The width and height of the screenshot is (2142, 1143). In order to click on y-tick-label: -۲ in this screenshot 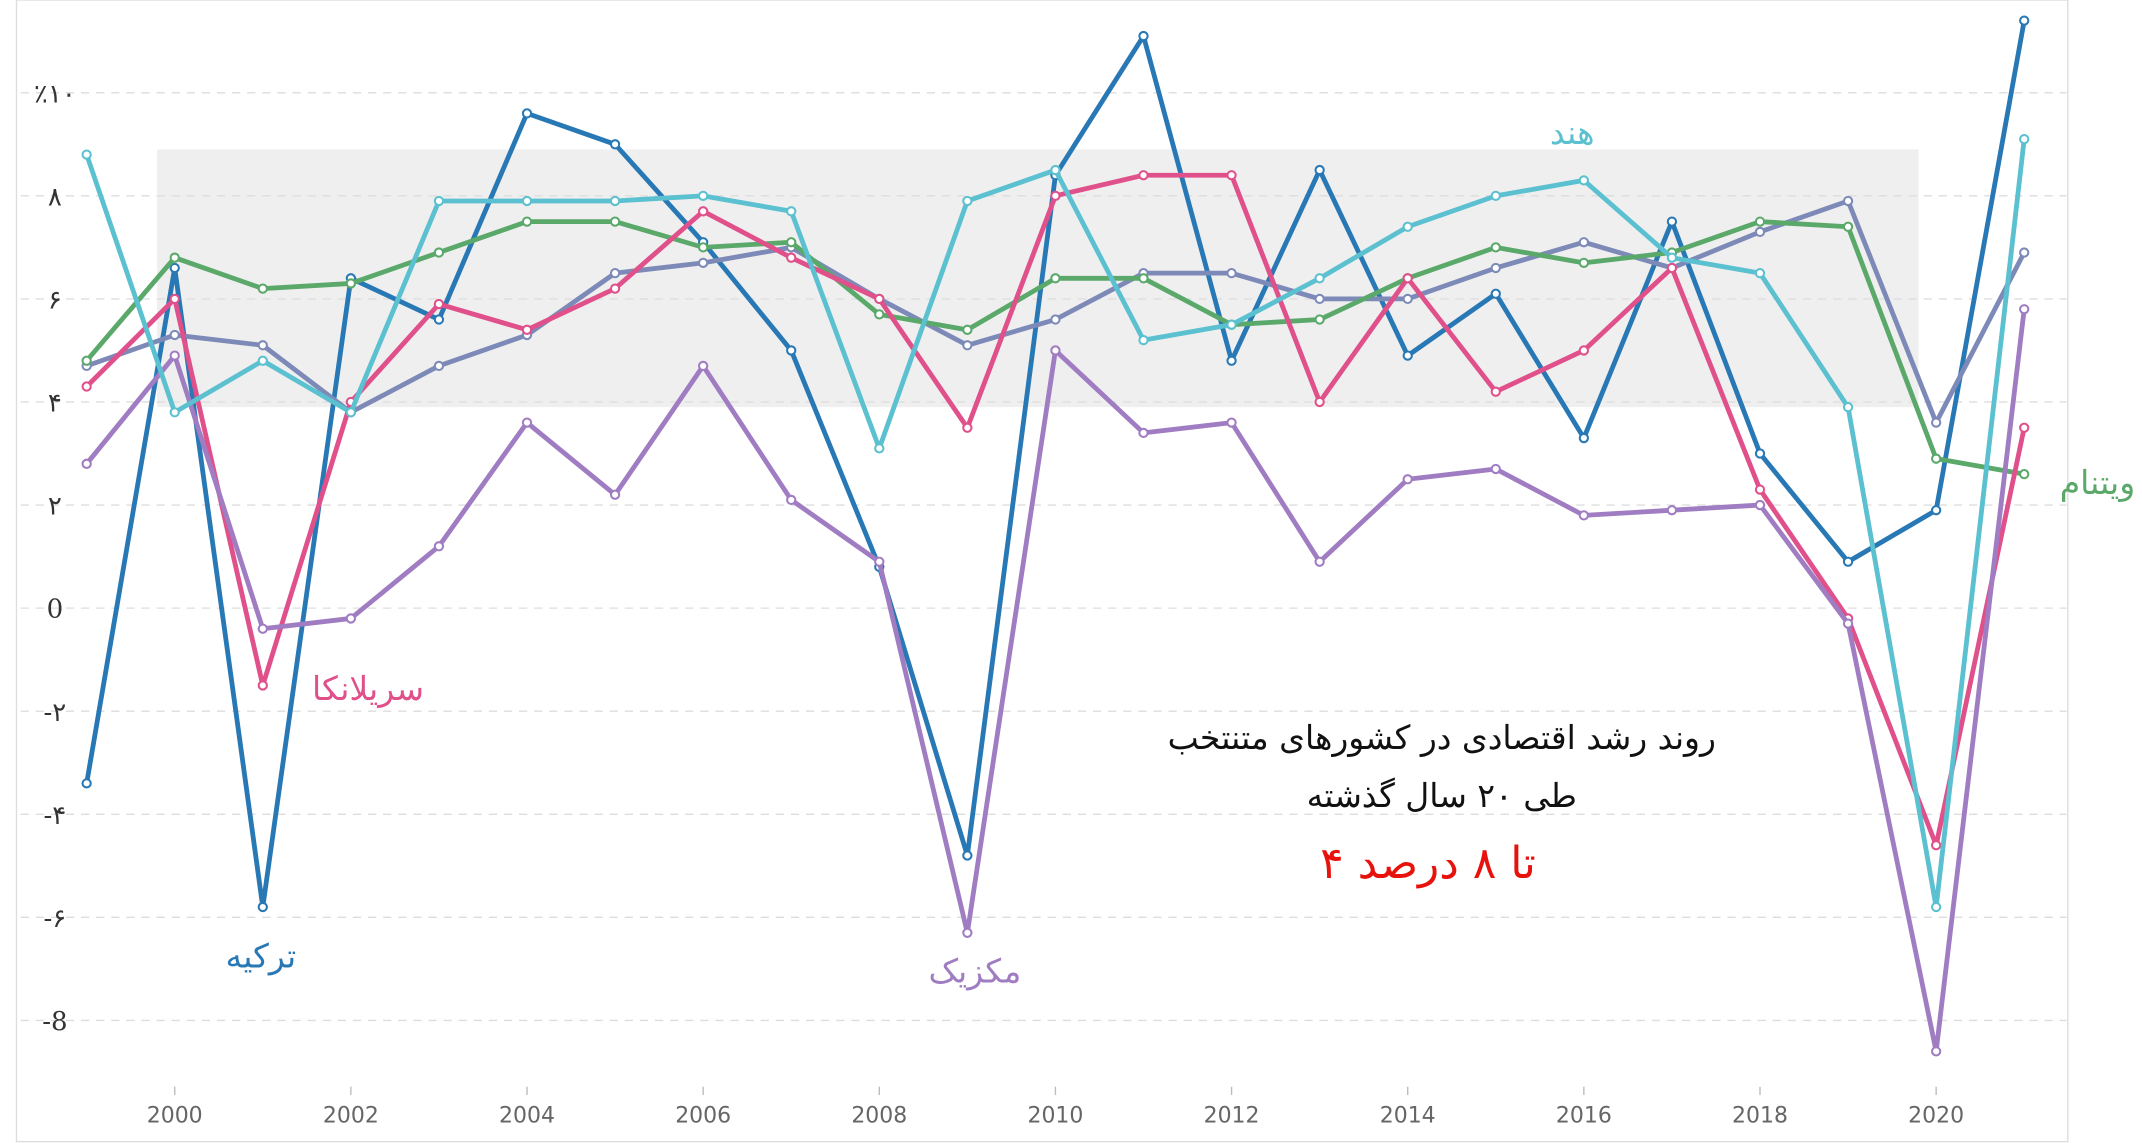, I will do `click(55, 713)`.